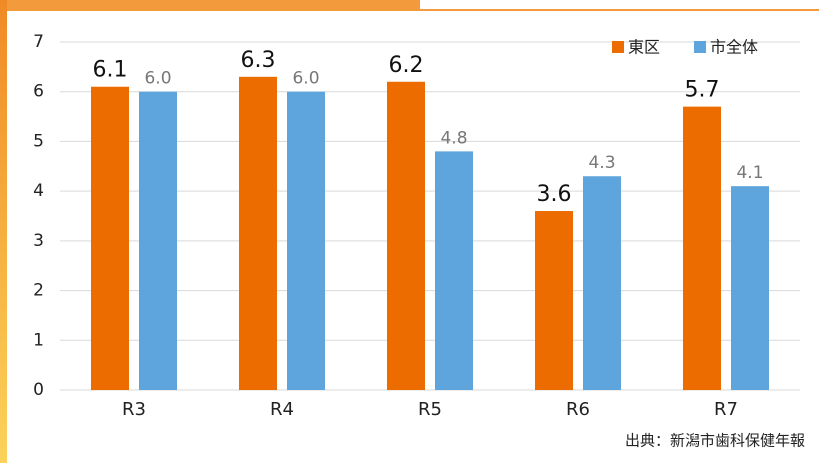 This screenshot has width=819, height=463. Describe the element at coordinates (734, 47) in the screenshot. I see `legend-label: 市全体` at that location.